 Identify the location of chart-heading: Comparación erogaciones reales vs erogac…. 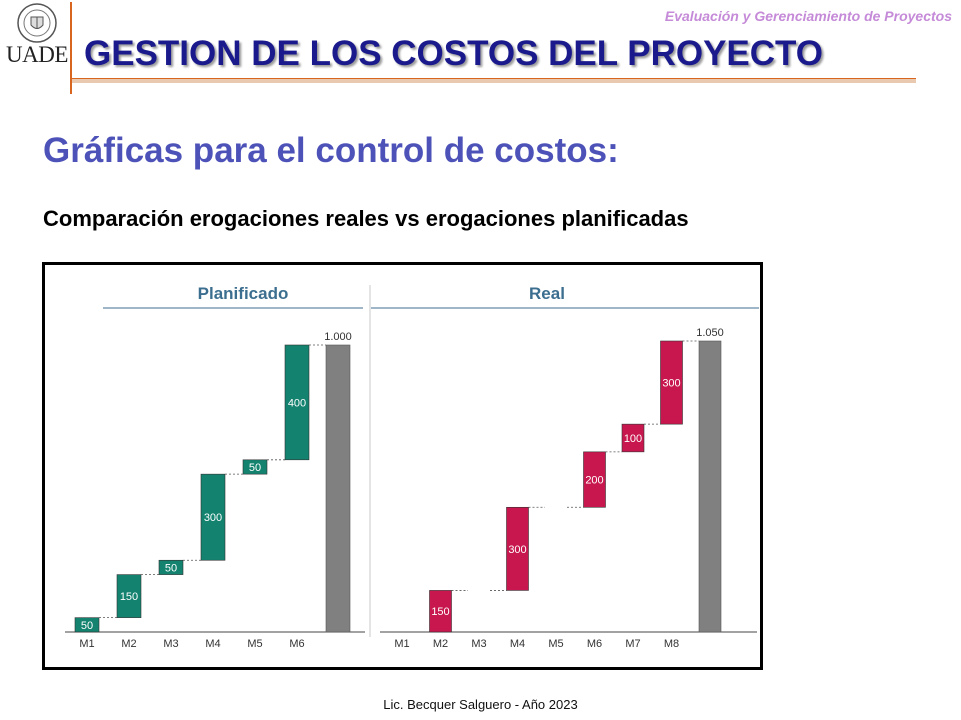
(366, 218).